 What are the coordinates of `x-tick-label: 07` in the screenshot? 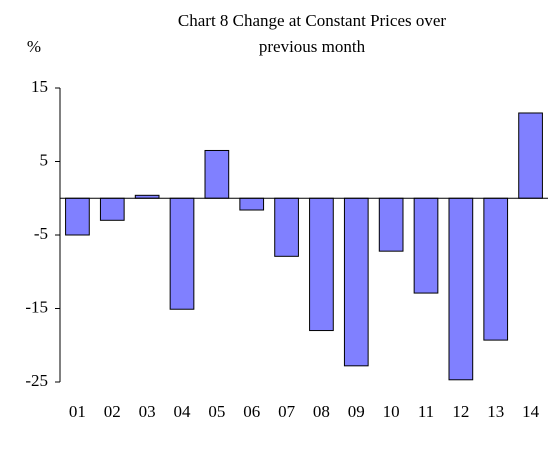 It's located at (287, 411).